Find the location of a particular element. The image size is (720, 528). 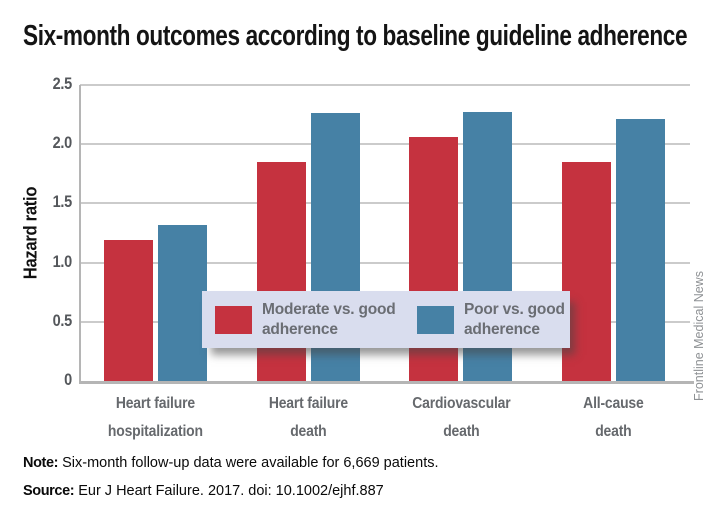

legend-entry: Moderate vs. good adherence is located at coordinates (316, 320).